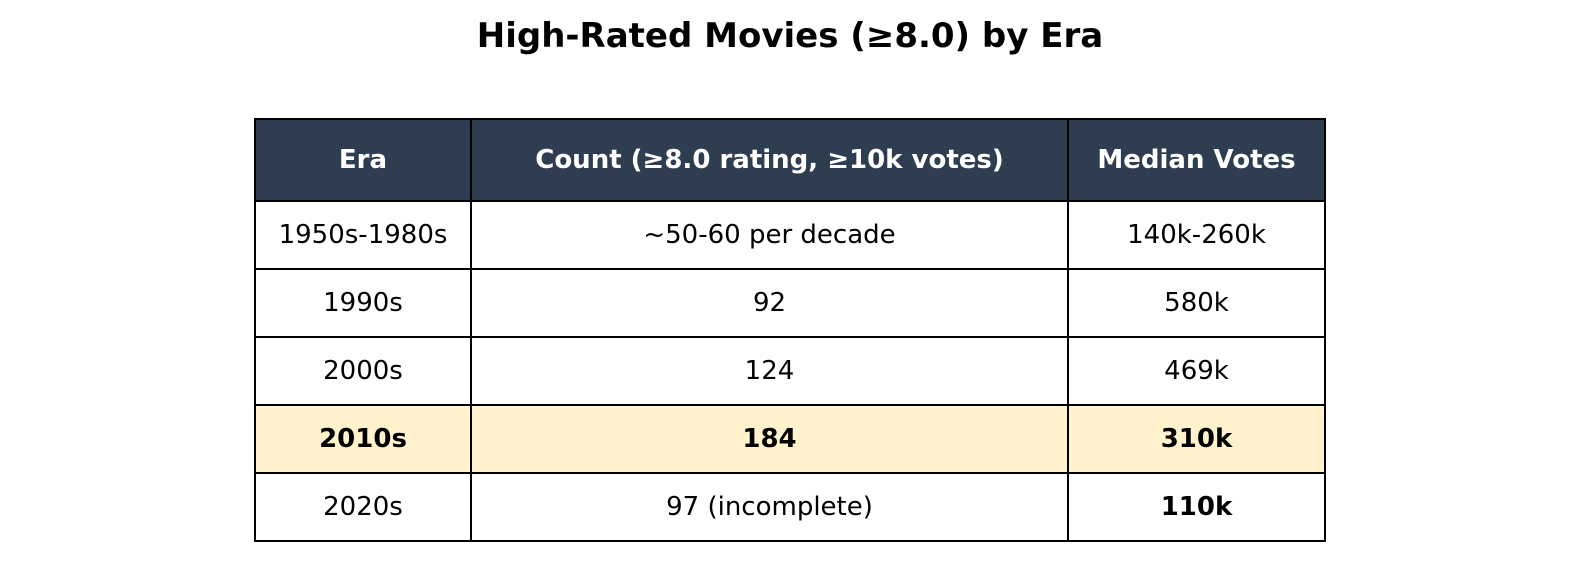 This screenshot has width=1580, height=578. I want to click on table-cell: 110k, so click(1196, 507).